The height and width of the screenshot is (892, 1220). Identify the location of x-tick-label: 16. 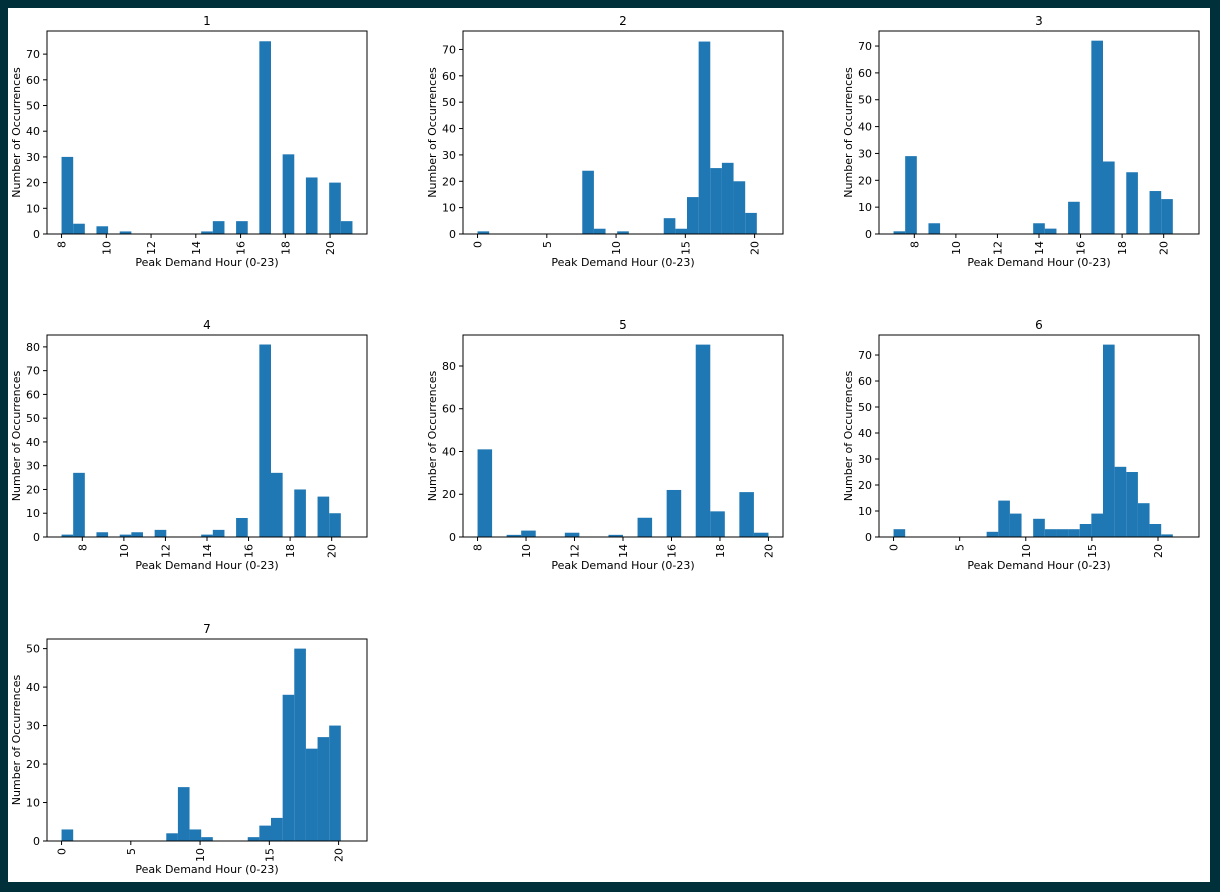
(249, 551).